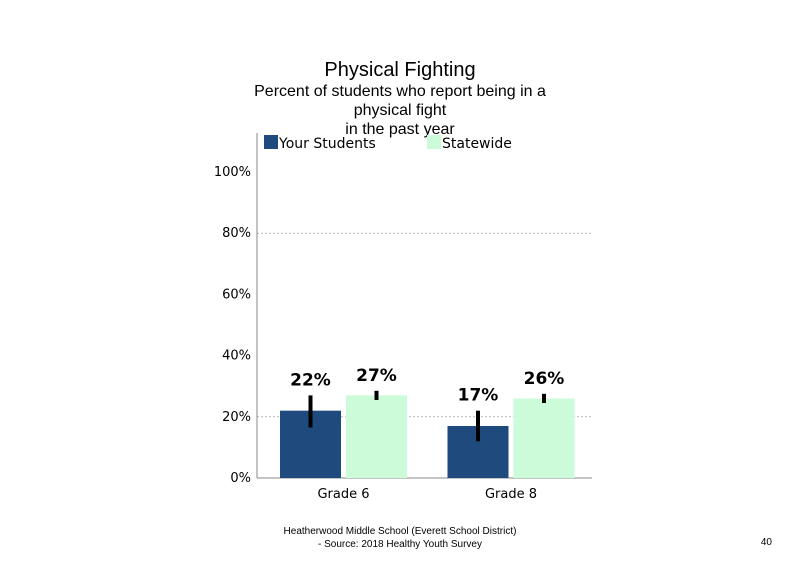 This screenshot has width=800, height=568. What do you see at coordinates (376, 376) in the screenshot?
I see `data-label: 27%` at bounding box center [376, 376].